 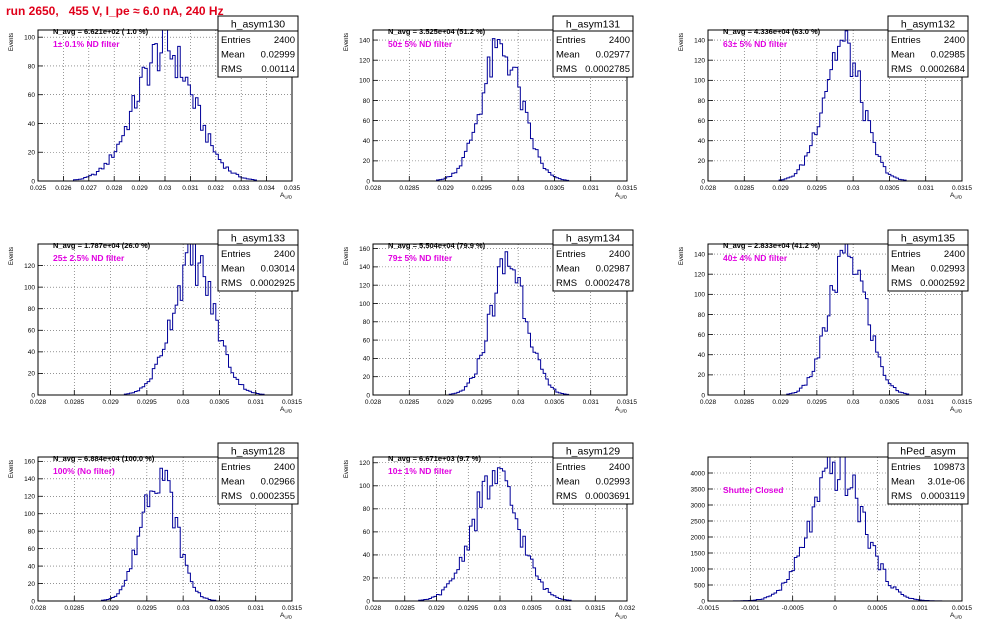 What do you see at coordinates (607, 283) in the screenshot?
I see `stats-value-rms: 0.0002478` at bounding box center [607, 283].